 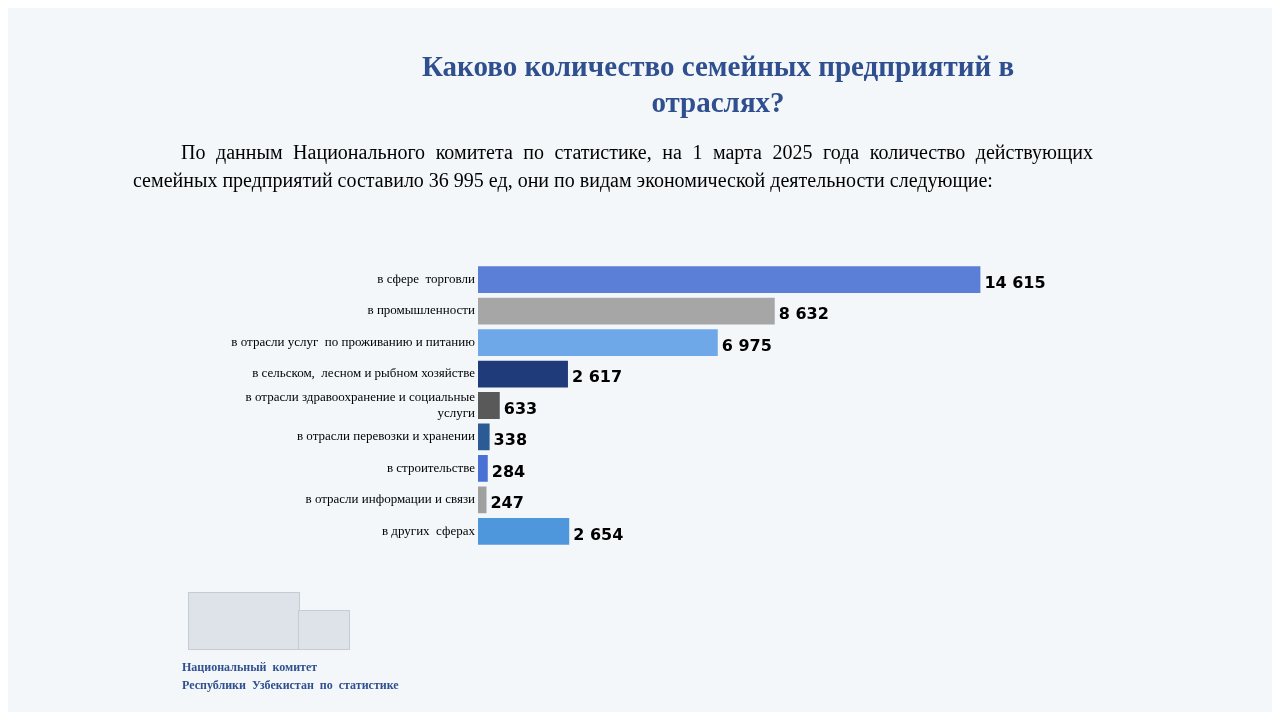 What do you see at coordinates (290, 685) in the screenshot?
I see `text: Республики Узбекистан по статистике` at bounding box center [290, 685].